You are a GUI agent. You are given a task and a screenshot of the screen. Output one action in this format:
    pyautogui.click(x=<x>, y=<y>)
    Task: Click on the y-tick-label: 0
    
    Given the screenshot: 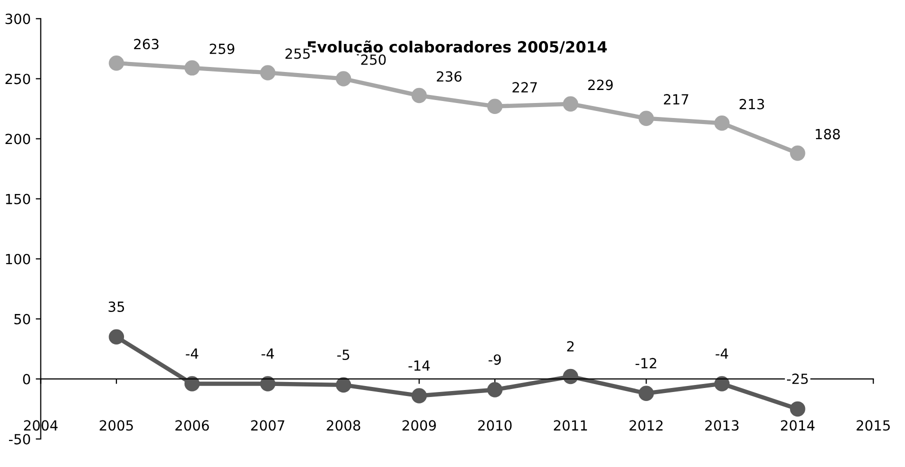 What is the action you would take?
    pyautogui.click(x=26, y=379)
    